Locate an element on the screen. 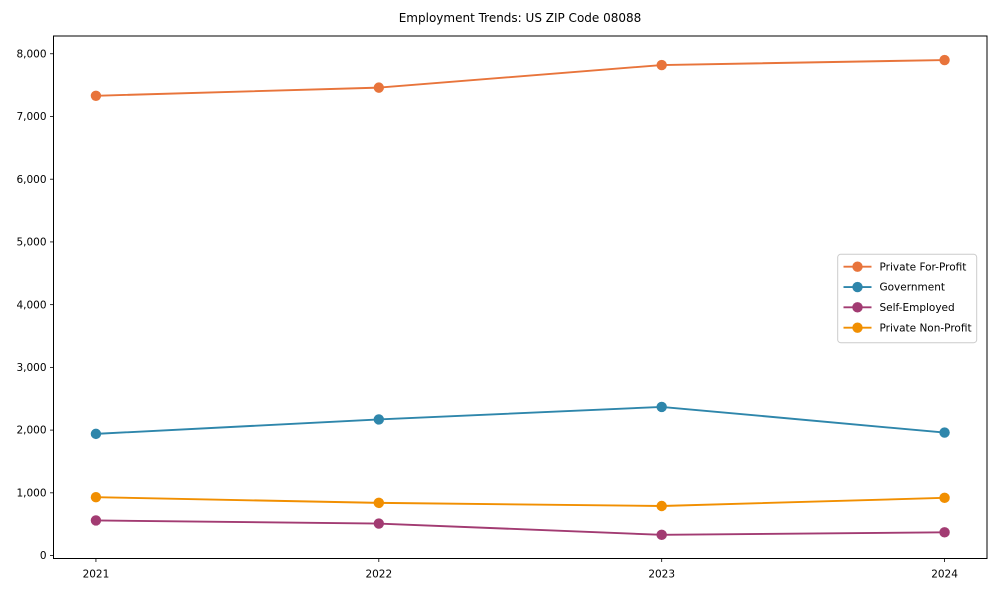 The width and height of the screenshot is (1000, 600). legend-box is located at coordinates (907, 298).